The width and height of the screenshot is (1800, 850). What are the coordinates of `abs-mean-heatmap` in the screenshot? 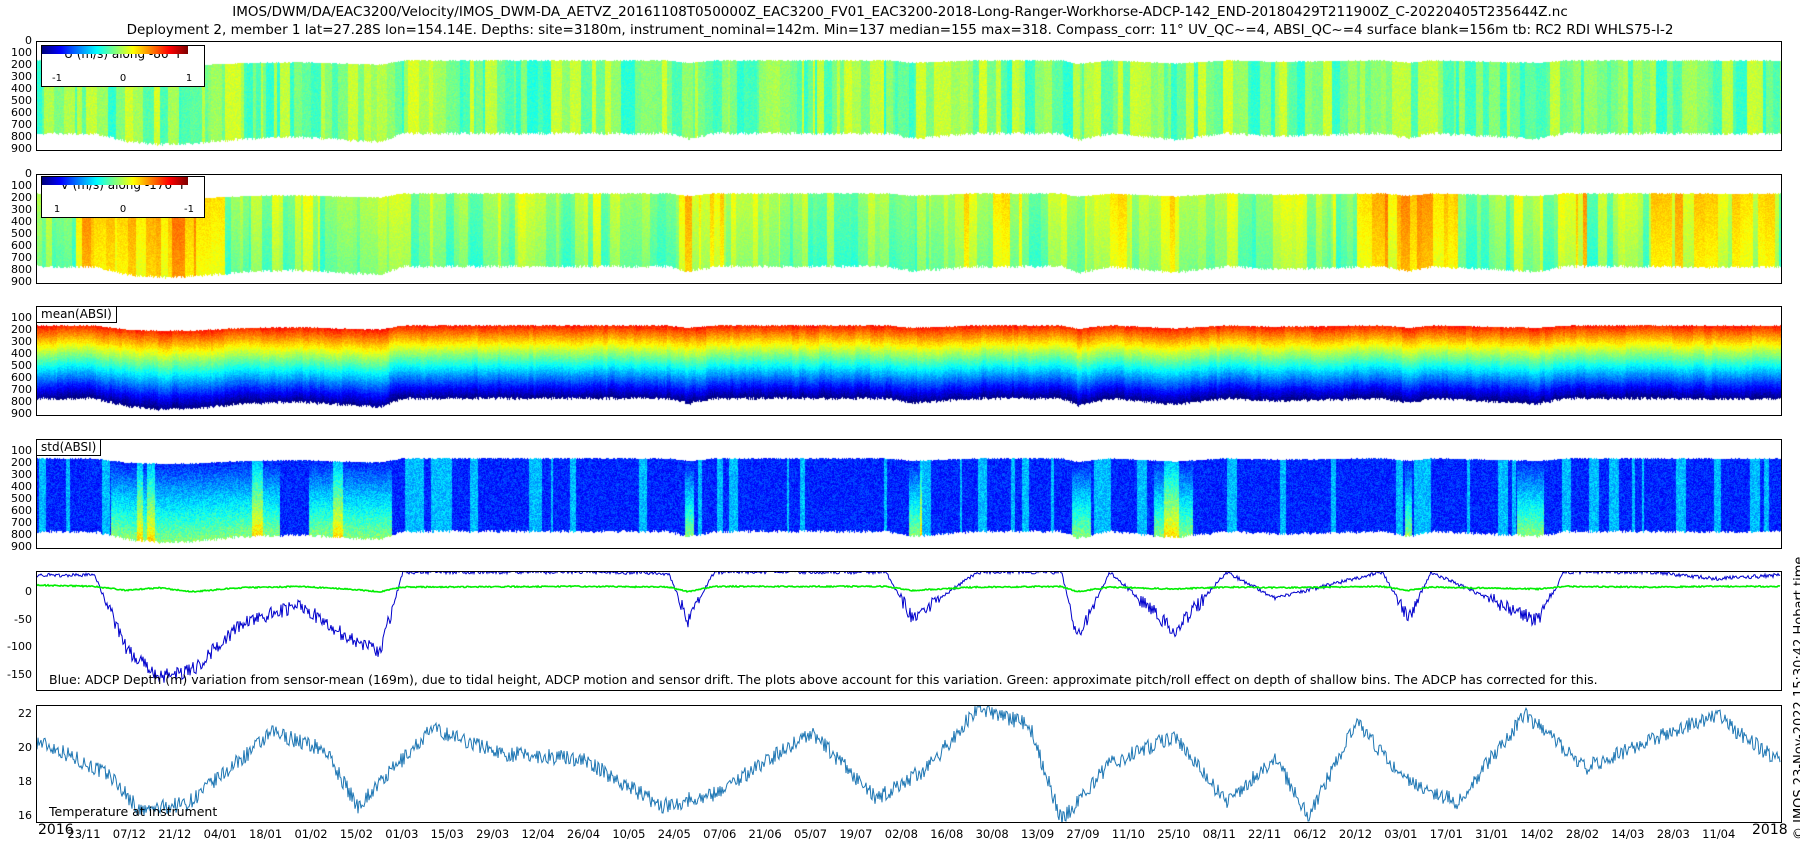 It's located at (909, 361).